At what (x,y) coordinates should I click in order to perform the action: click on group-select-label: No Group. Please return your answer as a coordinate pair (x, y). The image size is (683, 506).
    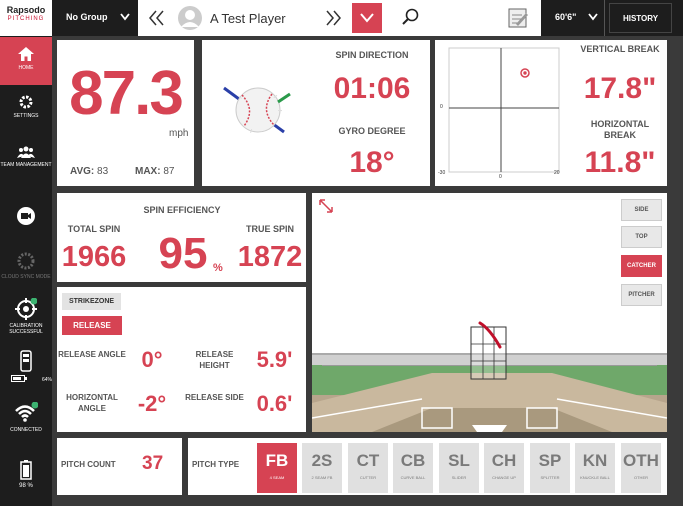
    Looking at the image, I should click on (87, 17).